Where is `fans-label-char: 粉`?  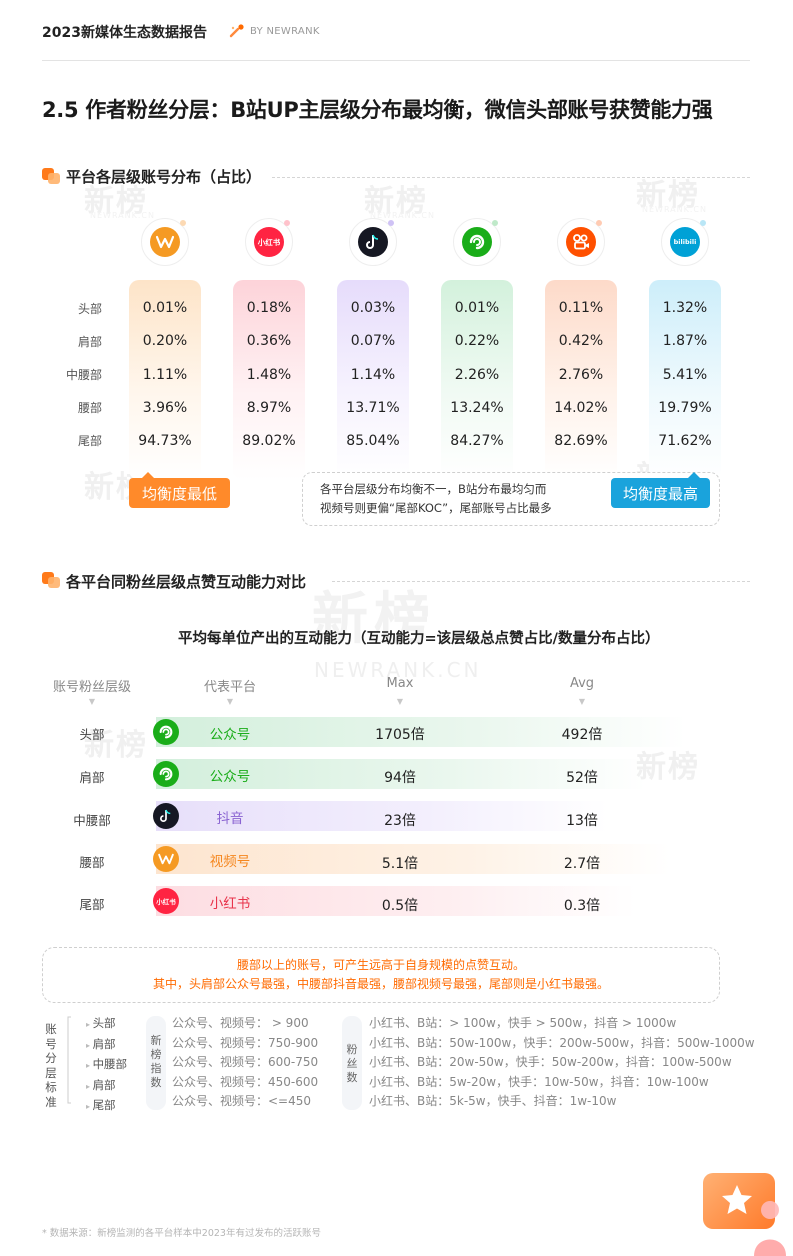
fans-label-char: 粉 is located at coordinates (352, 1049).